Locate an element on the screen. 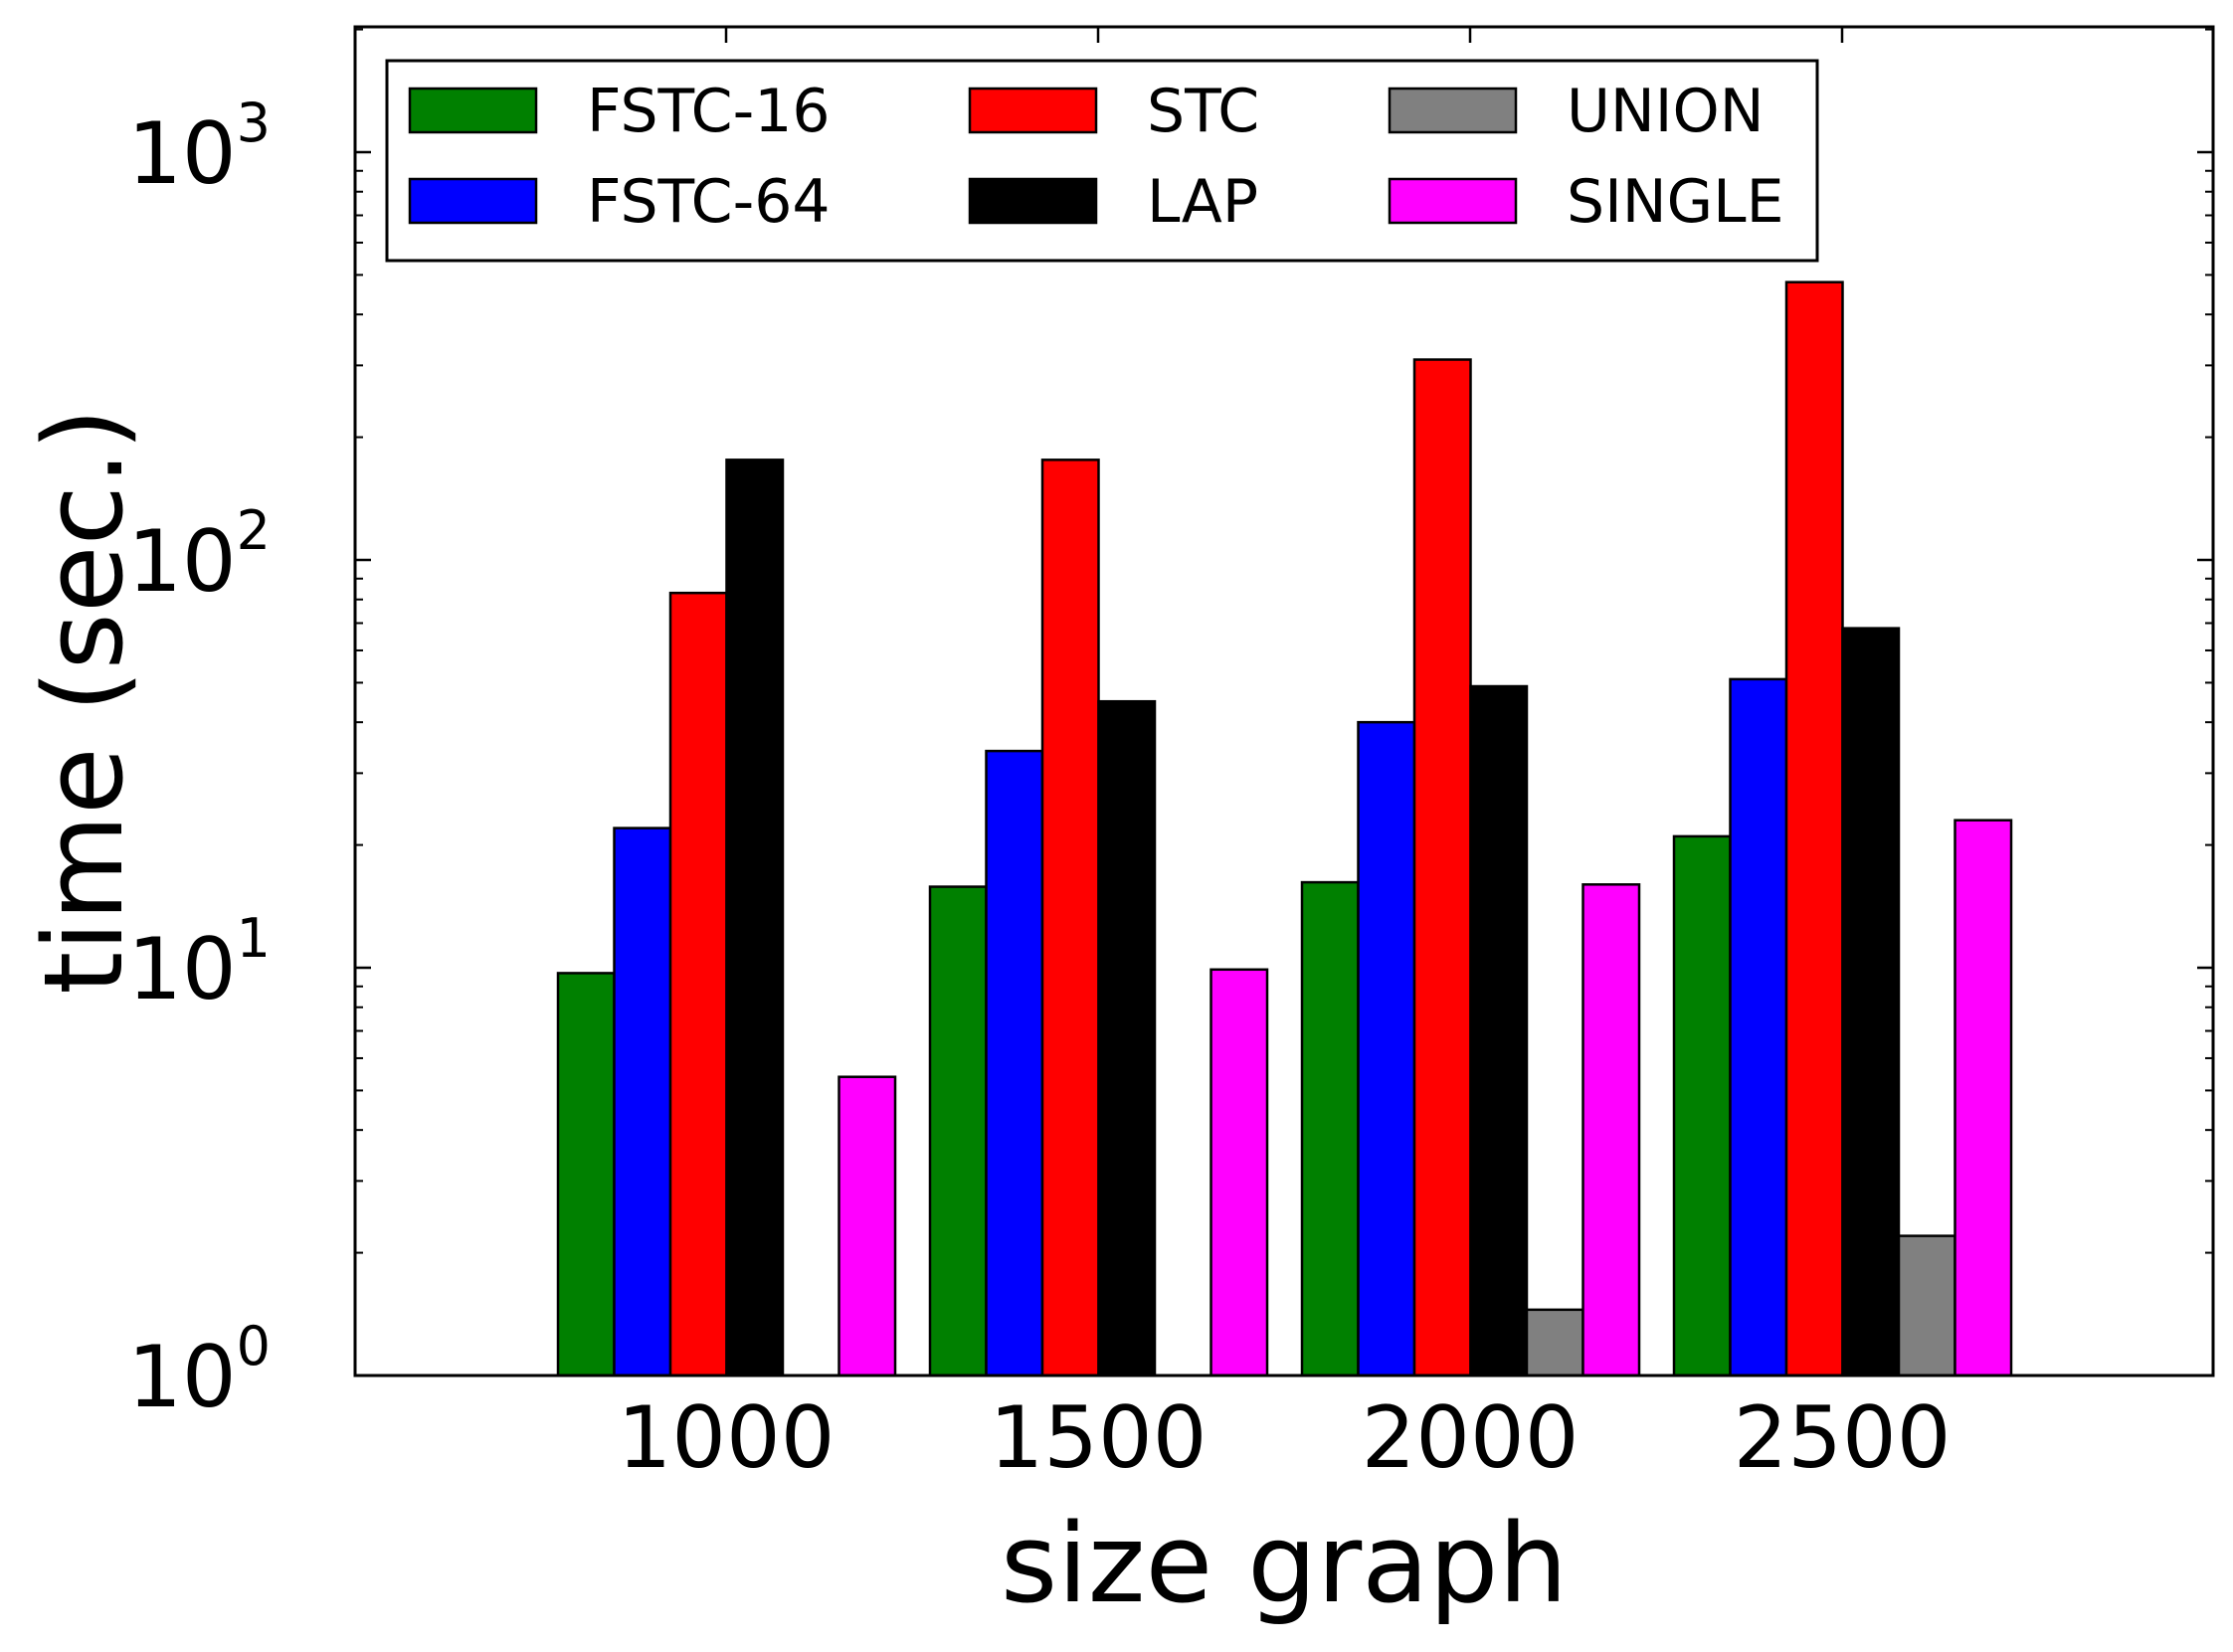 Image resolution: width=2233 pixels, height=1652 pixels. y-tick-labels: 10⁰ 10¹ 10² 10³ is located at coordinates (199, 759).